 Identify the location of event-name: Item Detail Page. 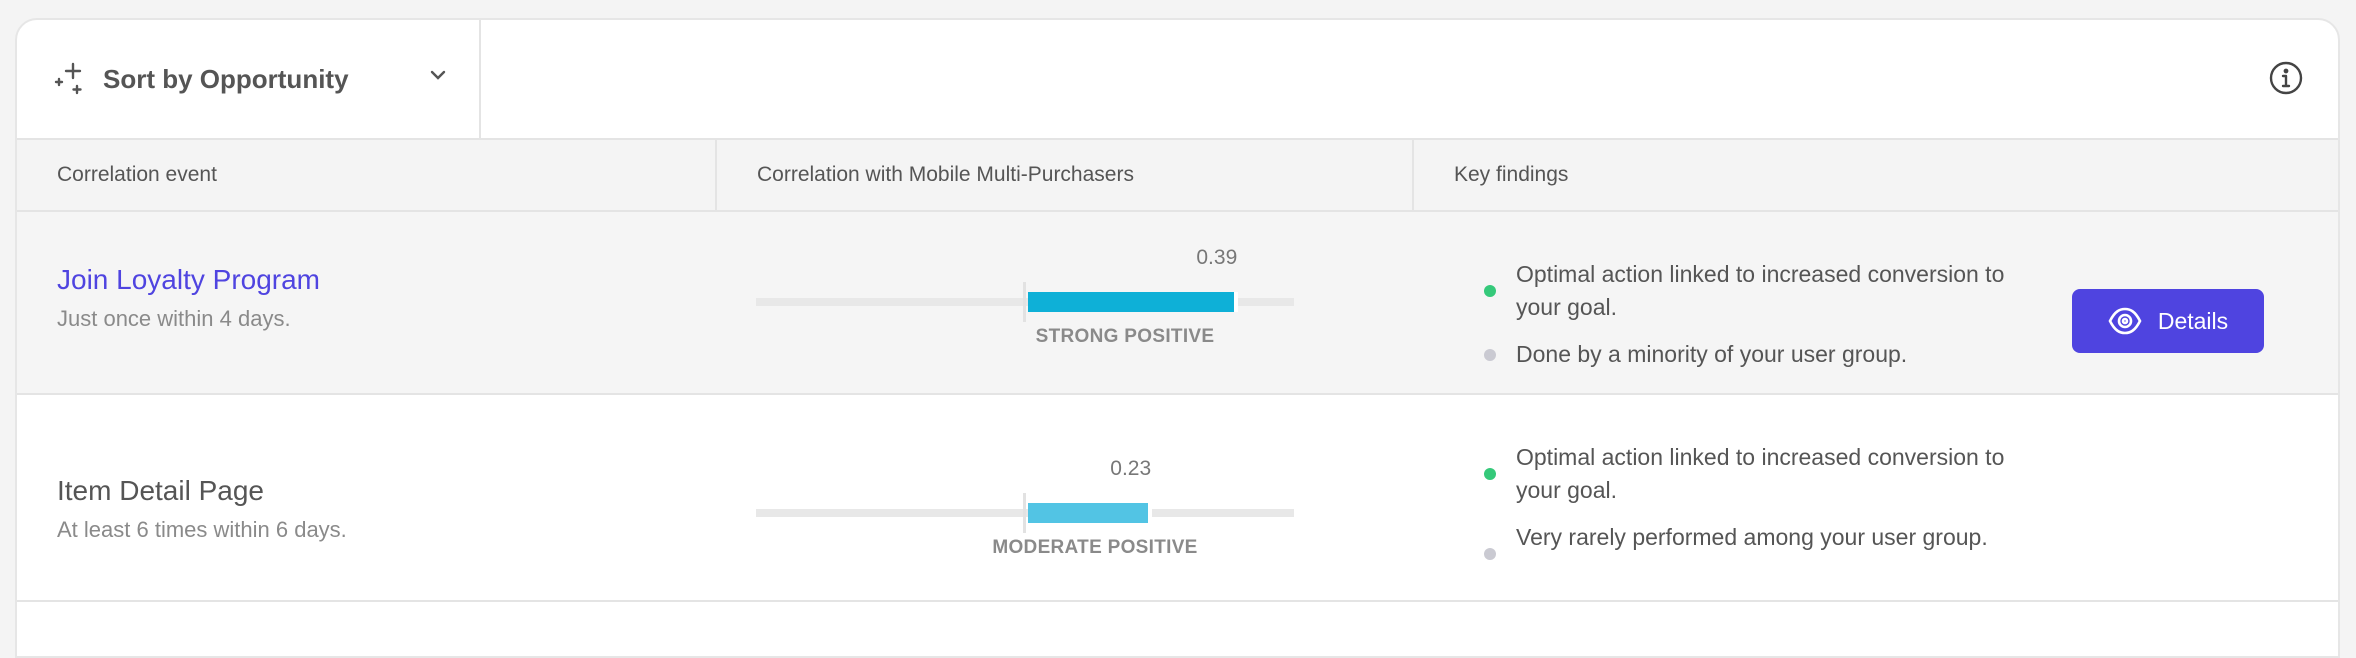
(160, 490).